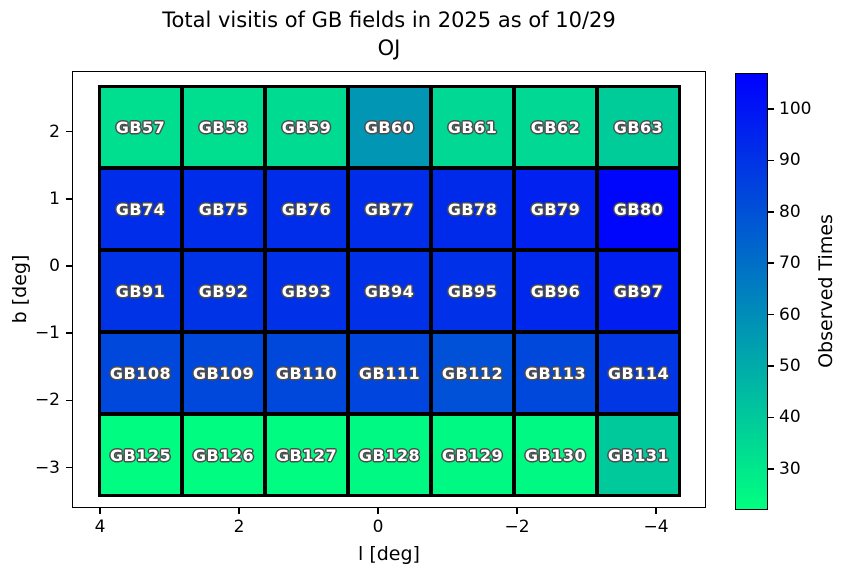  What do you see at coordinates (389, 48) in the screenshot?
I see `chart-title-line2: OJ` at bounding box center [389, 48].